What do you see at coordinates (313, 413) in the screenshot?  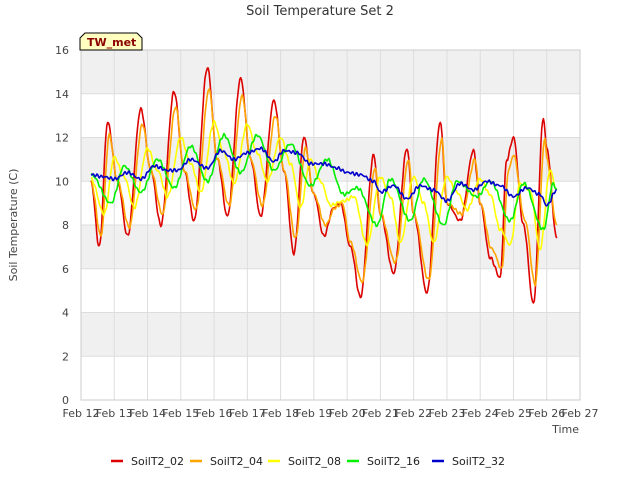 I see `x-tick-label: Feb 19` at bounding box center [313, 413].